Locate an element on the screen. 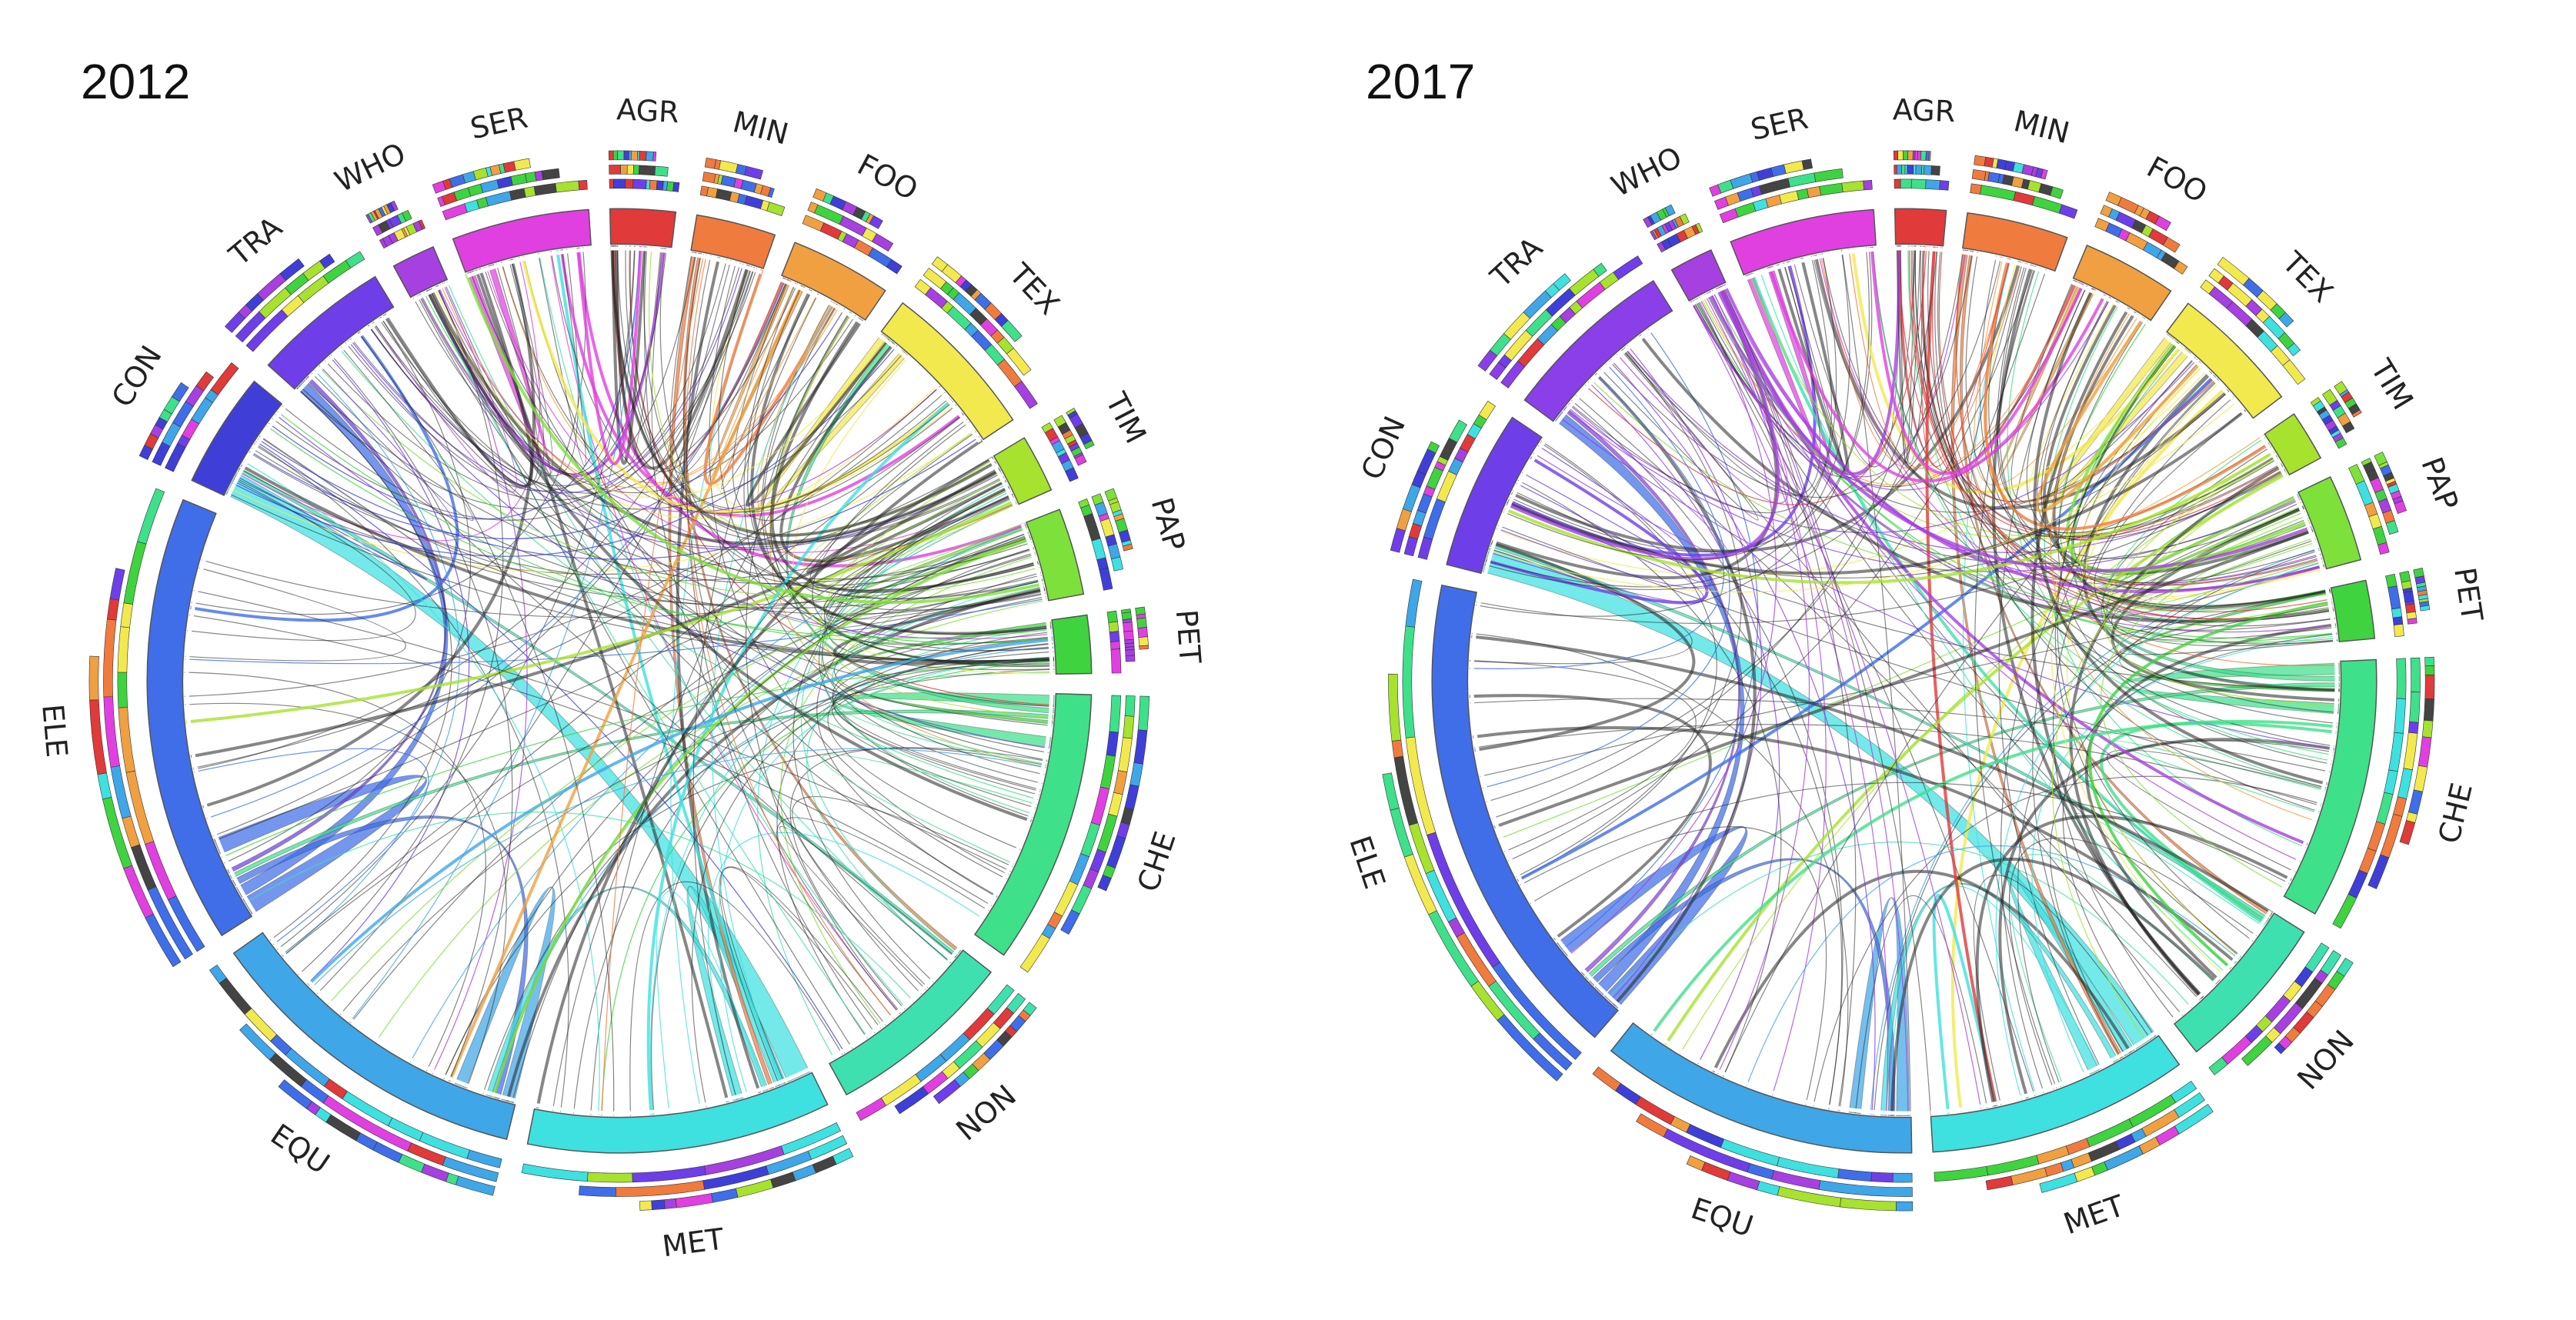 The width and height of the screenshot is (2576, 1320). sector-label-ele: ELE is located at coordinates (1367, 862).